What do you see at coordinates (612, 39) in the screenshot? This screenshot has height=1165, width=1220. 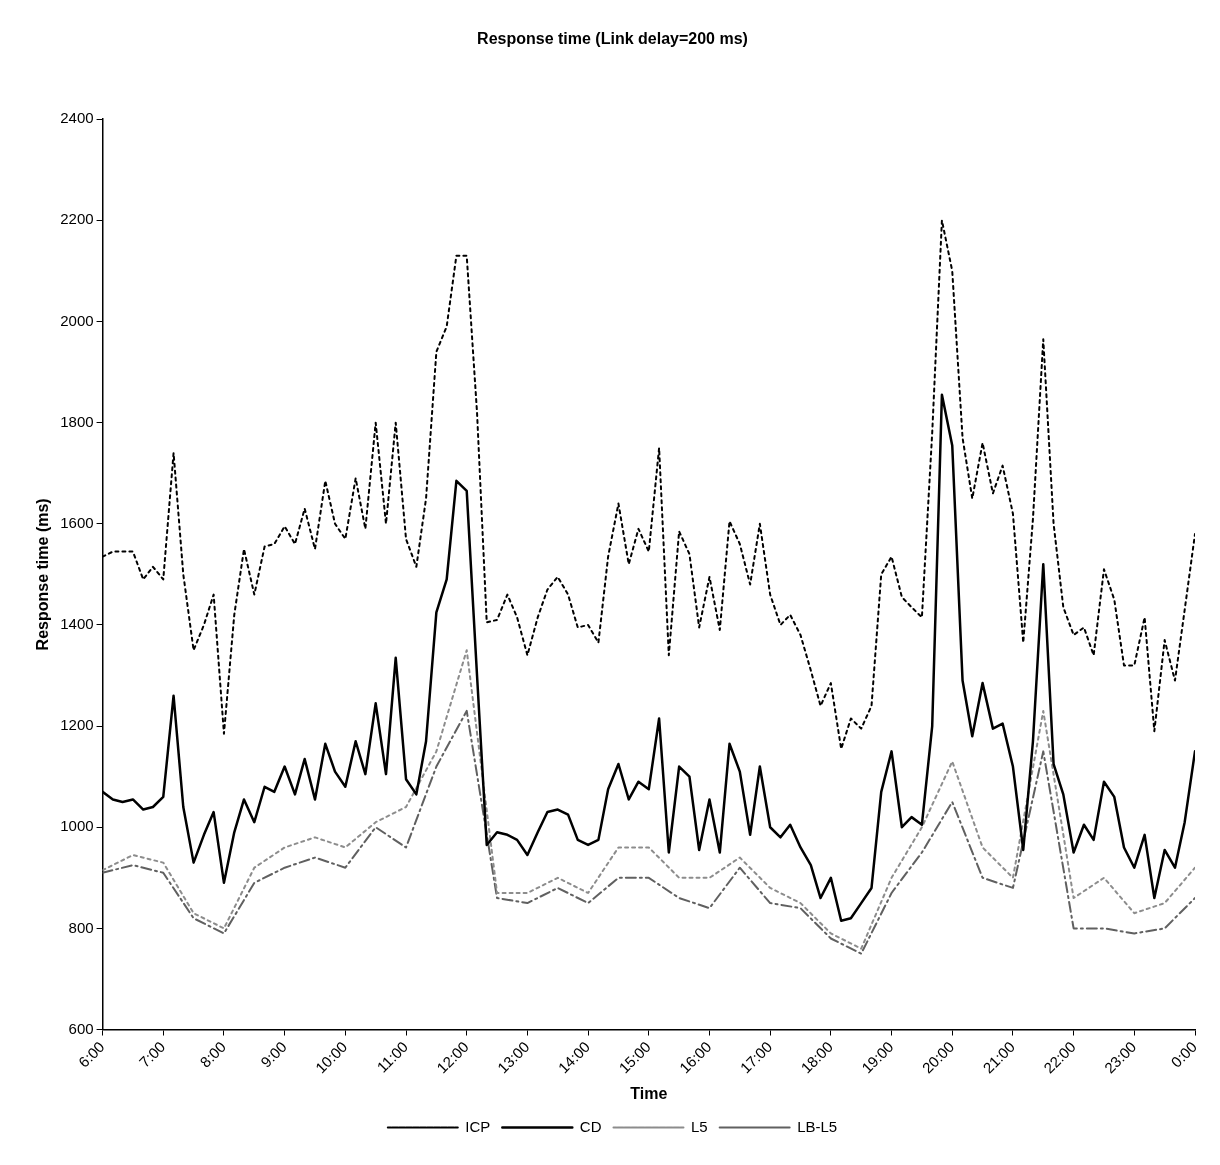 I see `chart-title: Response time (Link delay=200 ms)` at bounding box center [612, 39].